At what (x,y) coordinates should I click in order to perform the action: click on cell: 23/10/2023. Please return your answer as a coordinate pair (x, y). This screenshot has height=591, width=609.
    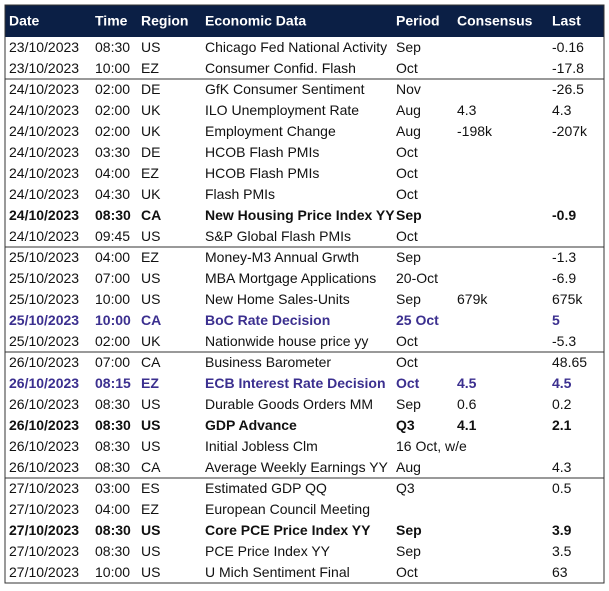
    Looking at the image, I should click on (44, 68).